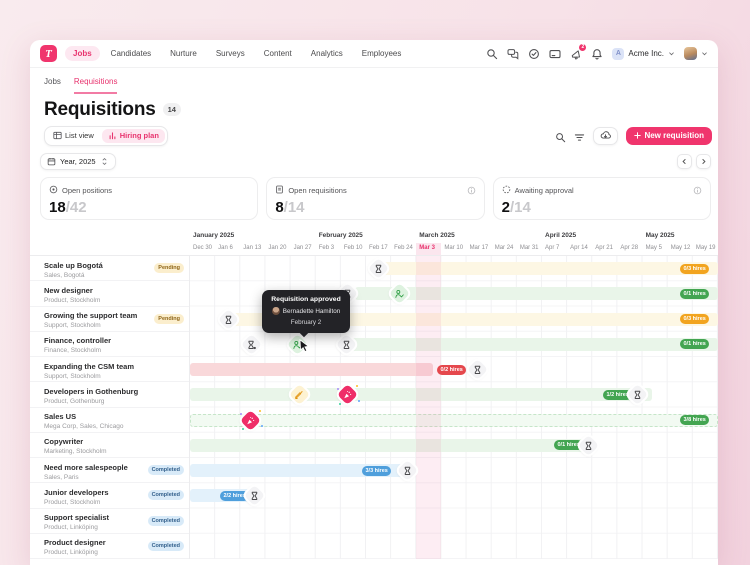 The width and height of the screenshot is (750, 565). I want to click on stat-card-2: Awaiting approval 2/14, so click(601, 198).